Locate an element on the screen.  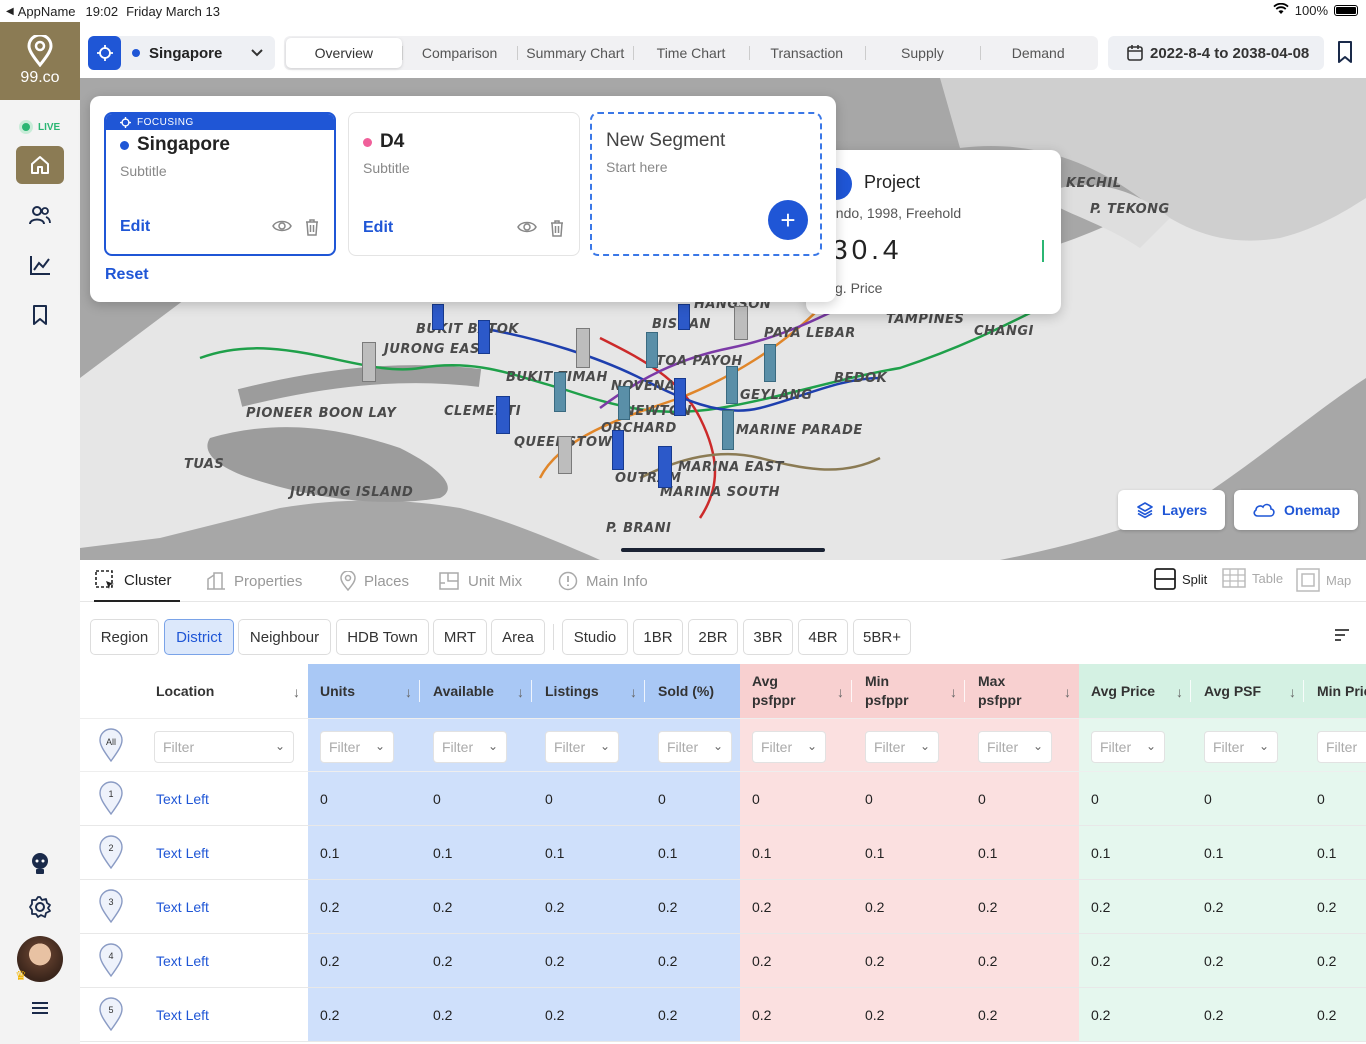
tab-demand: Demand is located at coordinates (1038, 53).